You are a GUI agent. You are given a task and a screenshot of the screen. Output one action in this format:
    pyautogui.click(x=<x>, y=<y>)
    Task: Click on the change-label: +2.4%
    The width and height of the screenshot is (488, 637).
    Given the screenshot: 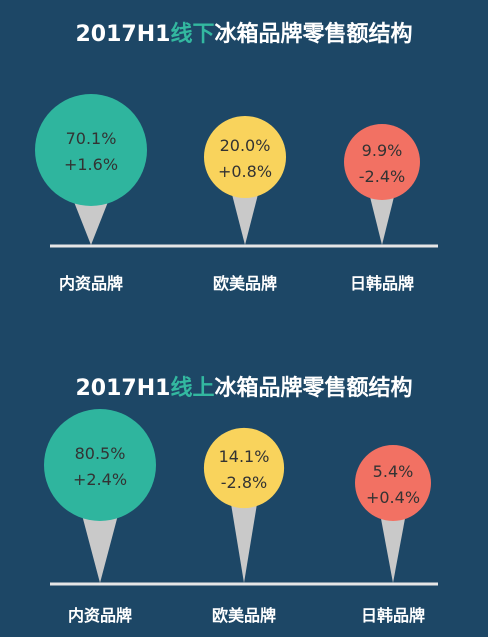 What is the action you would take?
    pyautogui.click(x=100, y=479)
    